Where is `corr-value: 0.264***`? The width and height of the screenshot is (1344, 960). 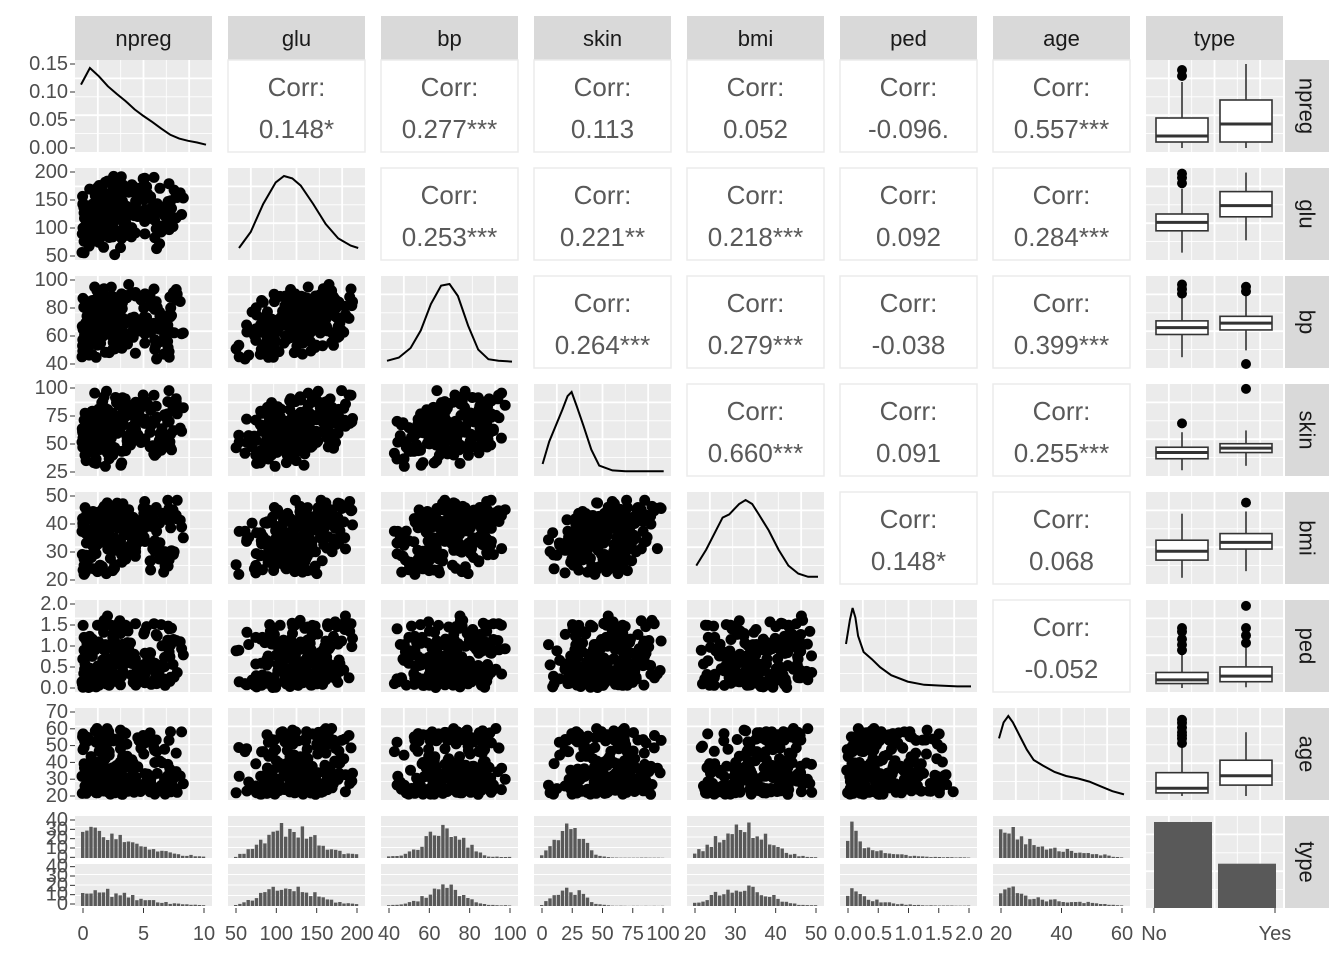
corr-value: 0.264*** is located at coordinates (602, 345).